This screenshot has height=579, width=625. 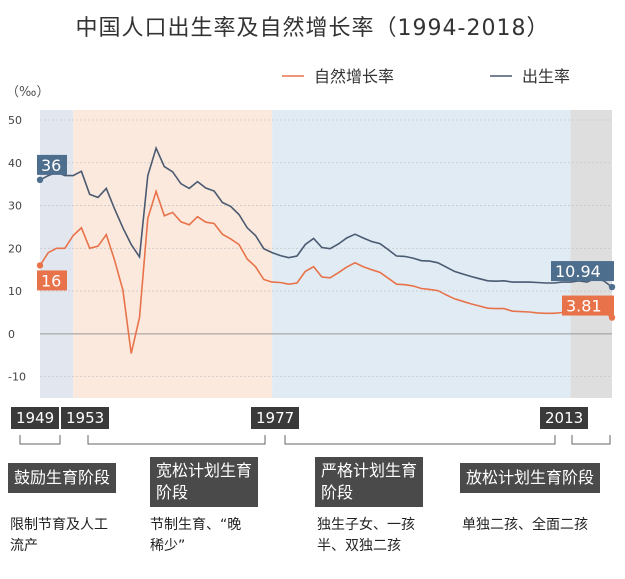 What do you see at coordinates (204, 470) in the screenshot?
I see `phase-2-title-line-1: 宽松计划生育` at bounding box center [204, 470].